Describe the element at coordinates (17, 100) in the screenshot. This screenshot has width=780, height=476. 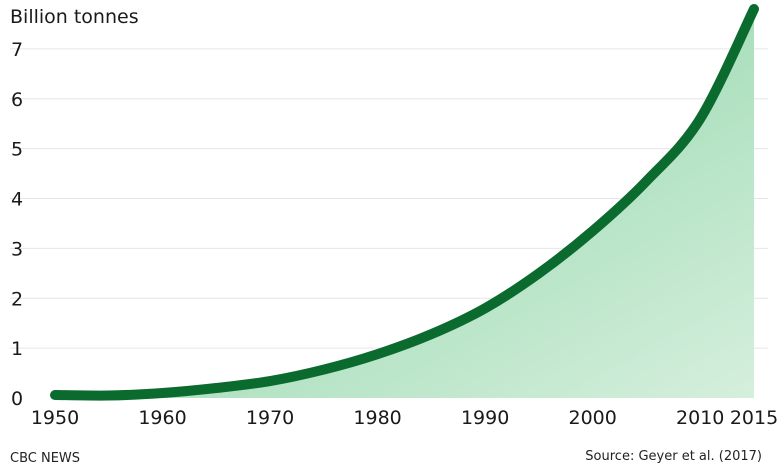
I see `y-tick-label: 6` at that location.